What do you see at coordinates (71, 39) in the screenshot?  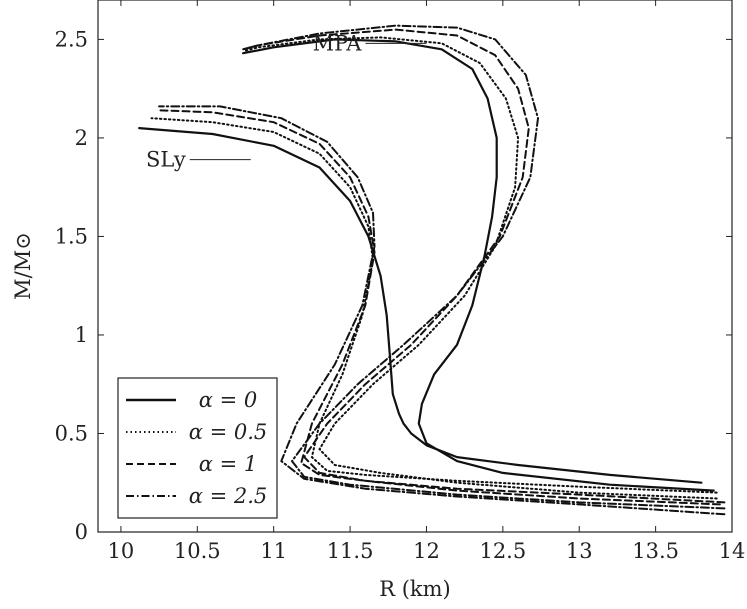 I see `y-tick-label: 2.5` at bounding box center [71, 39].